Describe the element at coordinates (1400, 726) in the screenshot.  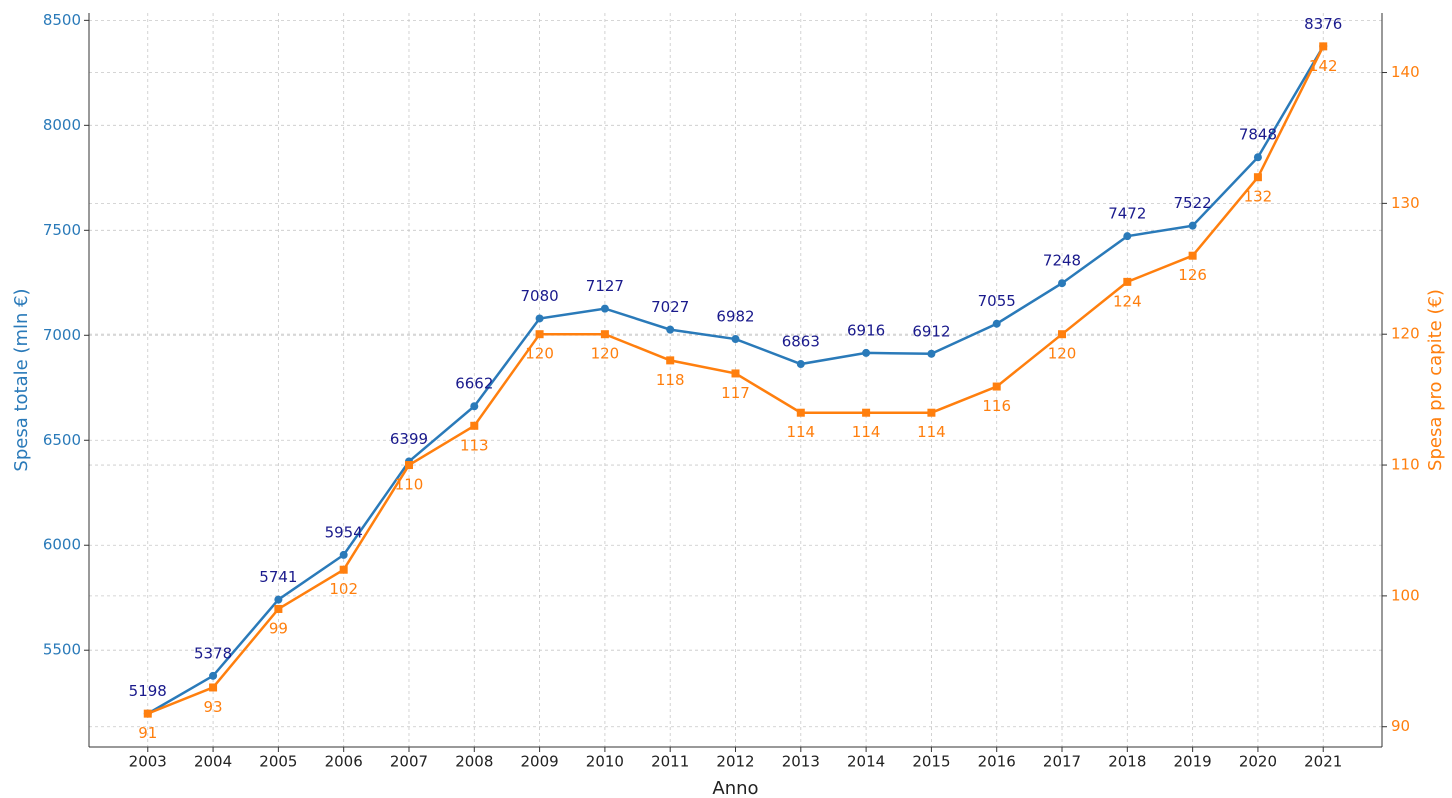
I see `y2-tick-label: 90` at that location.